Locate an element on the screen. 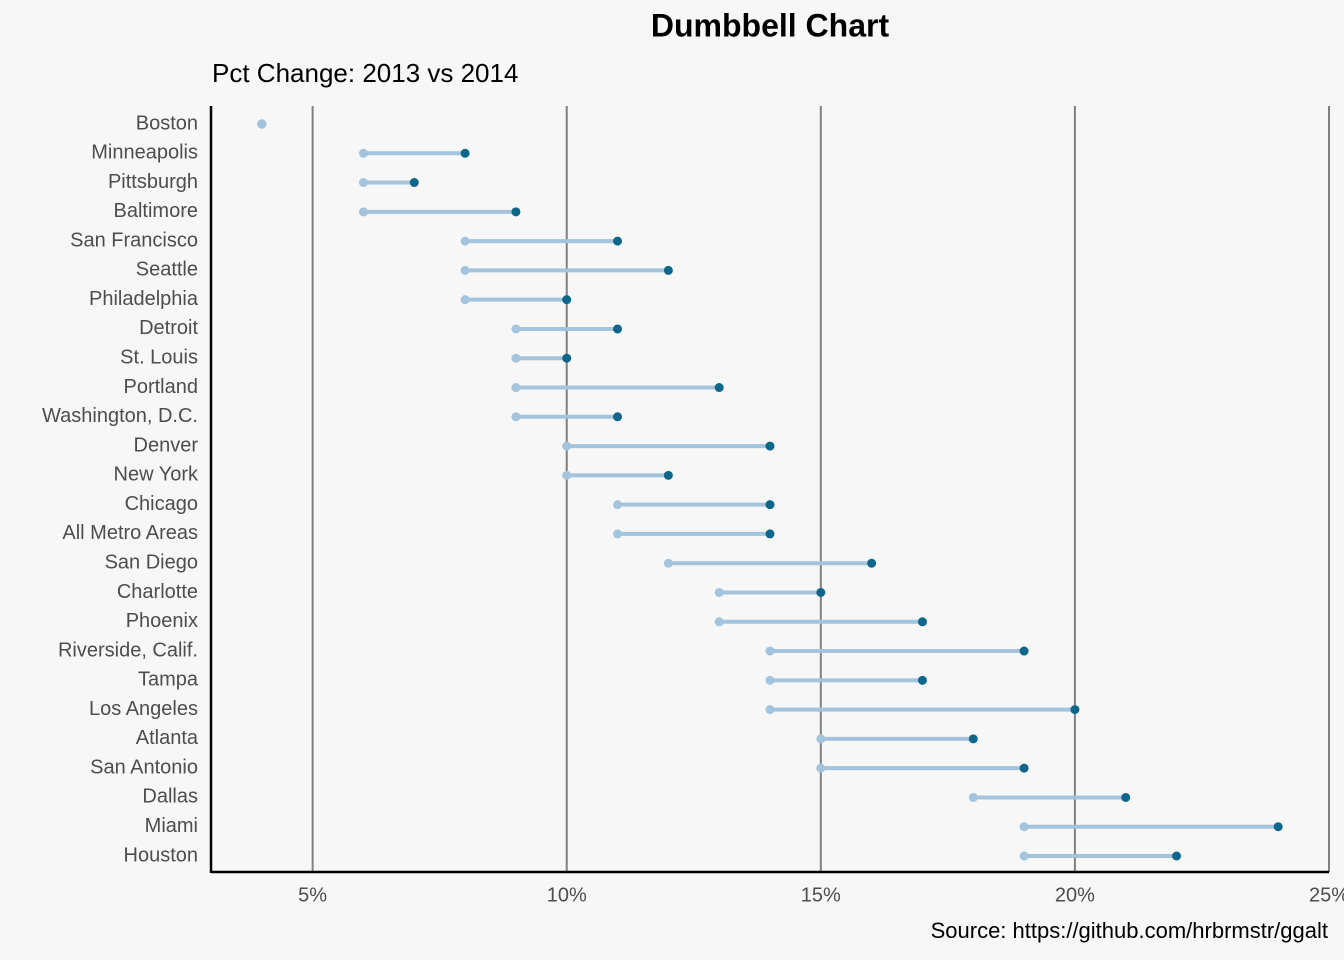 The image size is (1344, 960). y-tick-label: Houston is located at coordinates (161, 855).